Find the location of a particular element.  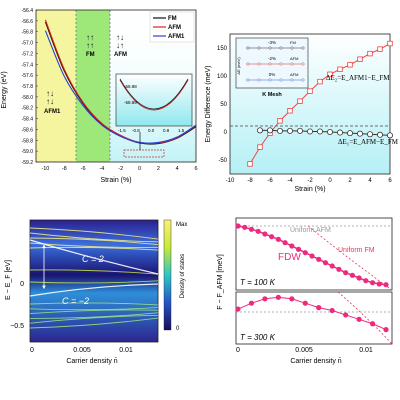

inset-curve-afm is located at coordinates (154, 95).